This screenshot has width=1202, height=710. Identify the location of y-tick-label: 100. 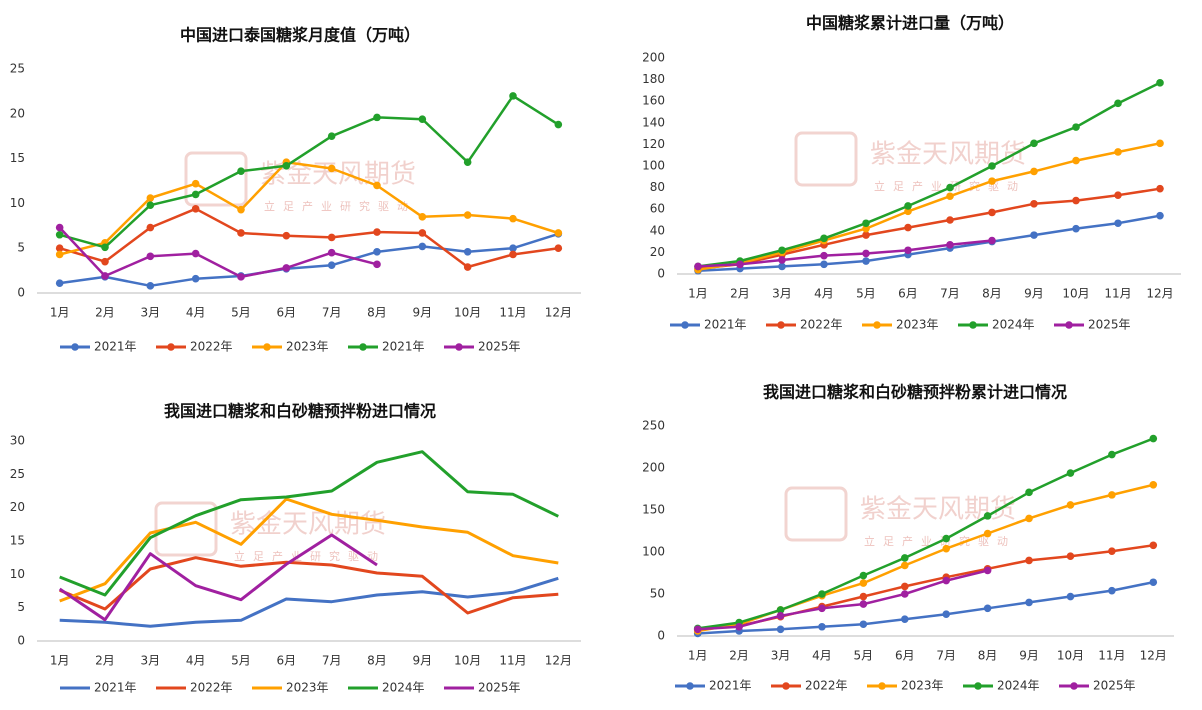
(653, 552).